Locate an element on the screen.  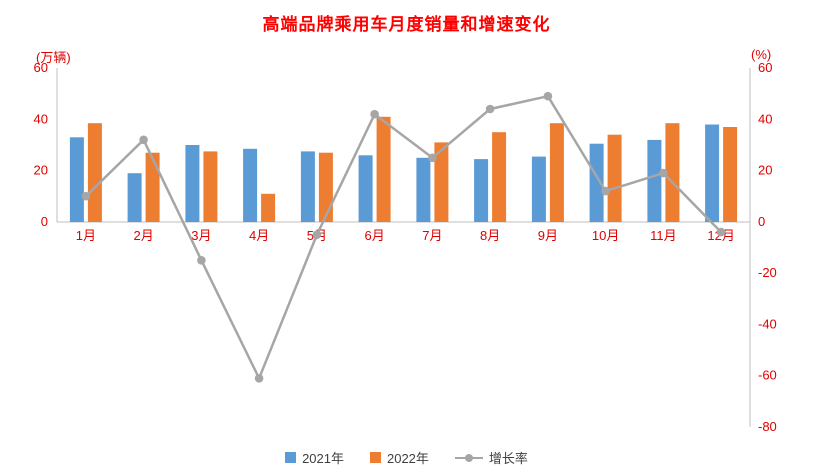
bar-2022年-10月 is located at coordinates (614, 178).